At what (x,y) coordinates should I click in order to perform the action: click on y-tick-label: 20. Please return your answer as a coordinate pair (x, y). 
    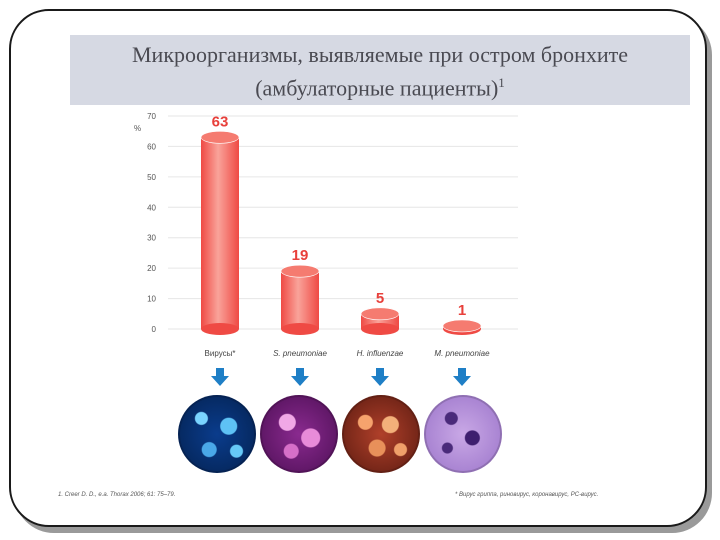
    Looking at the image, I should click on (151, 268).